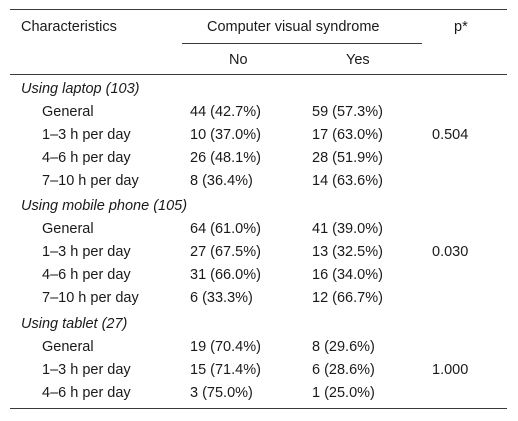  What do you see at coordinates (347, 158) in the screenshot?
I see `cell-yes: 28 (51.9%)` at bounding box center [347, 158].